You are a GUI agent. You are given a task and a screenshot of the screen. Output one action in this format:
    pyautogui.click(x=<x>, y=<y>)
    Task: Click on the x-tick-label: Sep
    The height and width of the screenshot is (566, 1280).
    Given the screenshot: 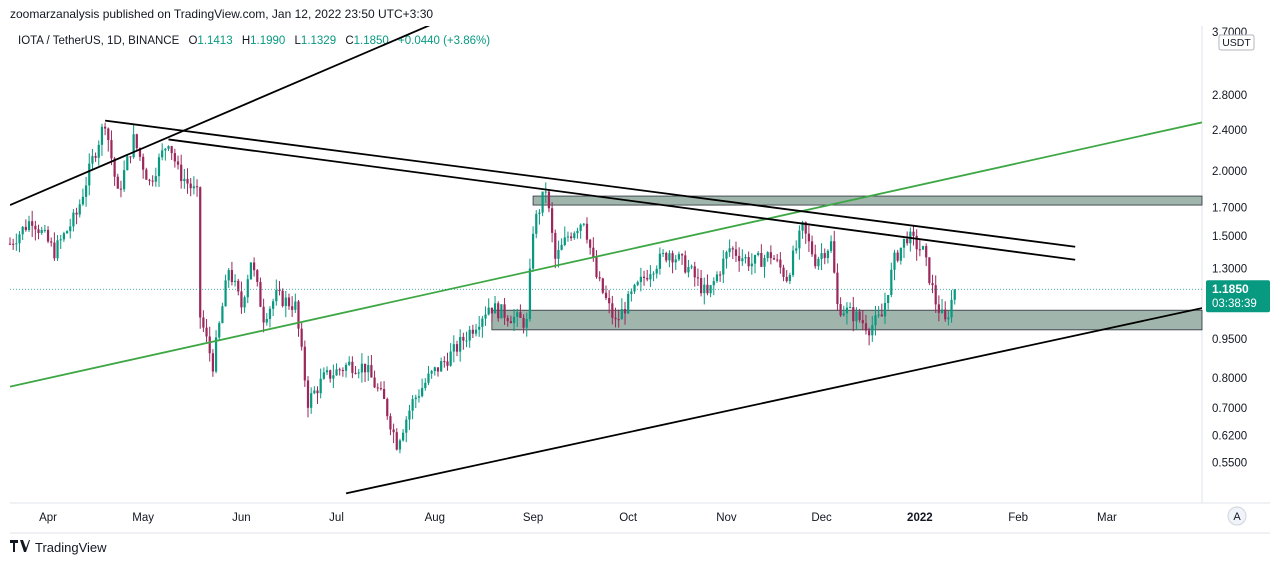 What is the action you would take?
    pyautogui.click(x=533, y=518)
    